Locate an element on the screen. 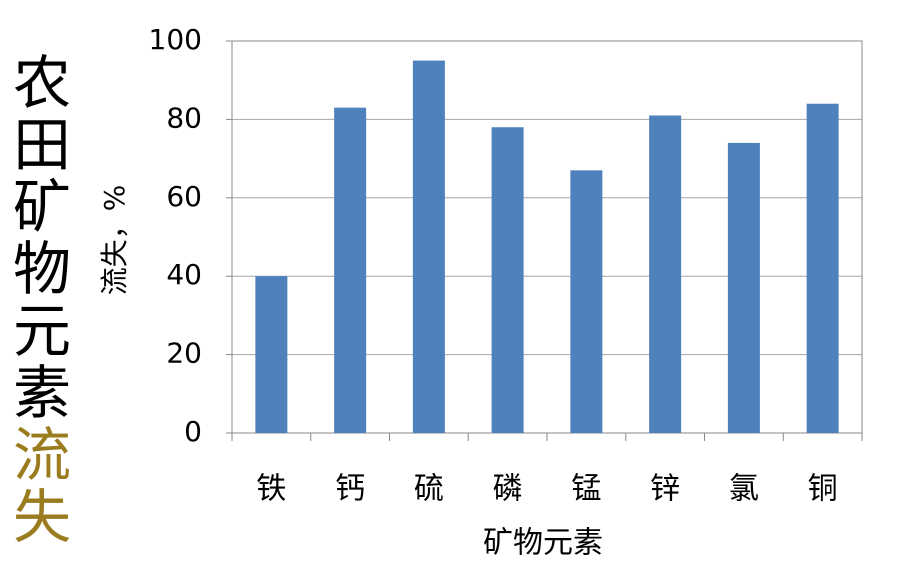  x-tick-label: 锰 is located at coordinates (586, 489).